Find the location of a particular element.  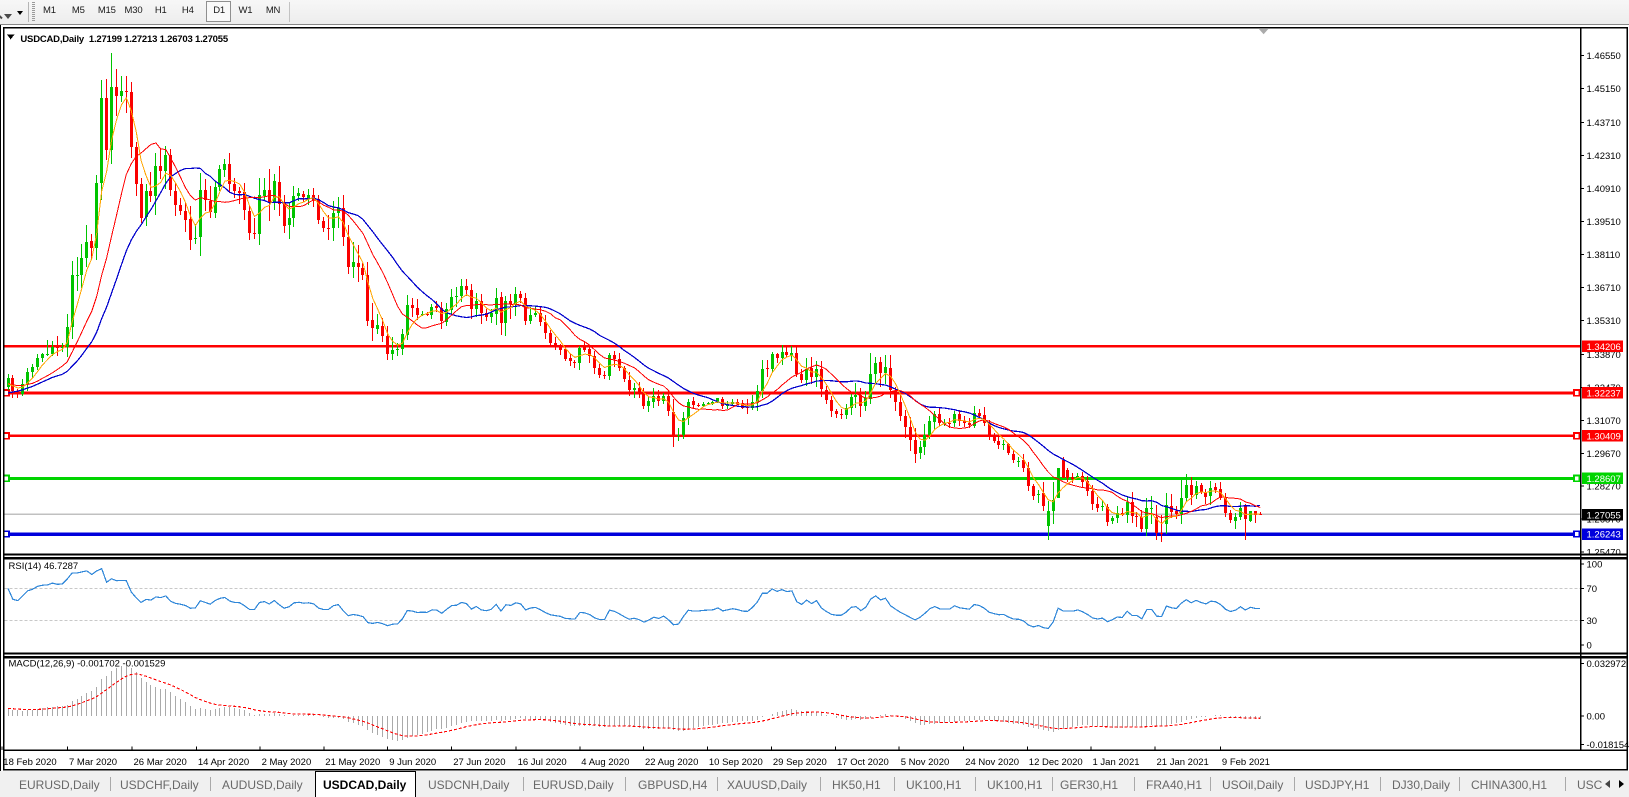

svg-text: 16 Jul 2020 is located at coordinates (542, 762).